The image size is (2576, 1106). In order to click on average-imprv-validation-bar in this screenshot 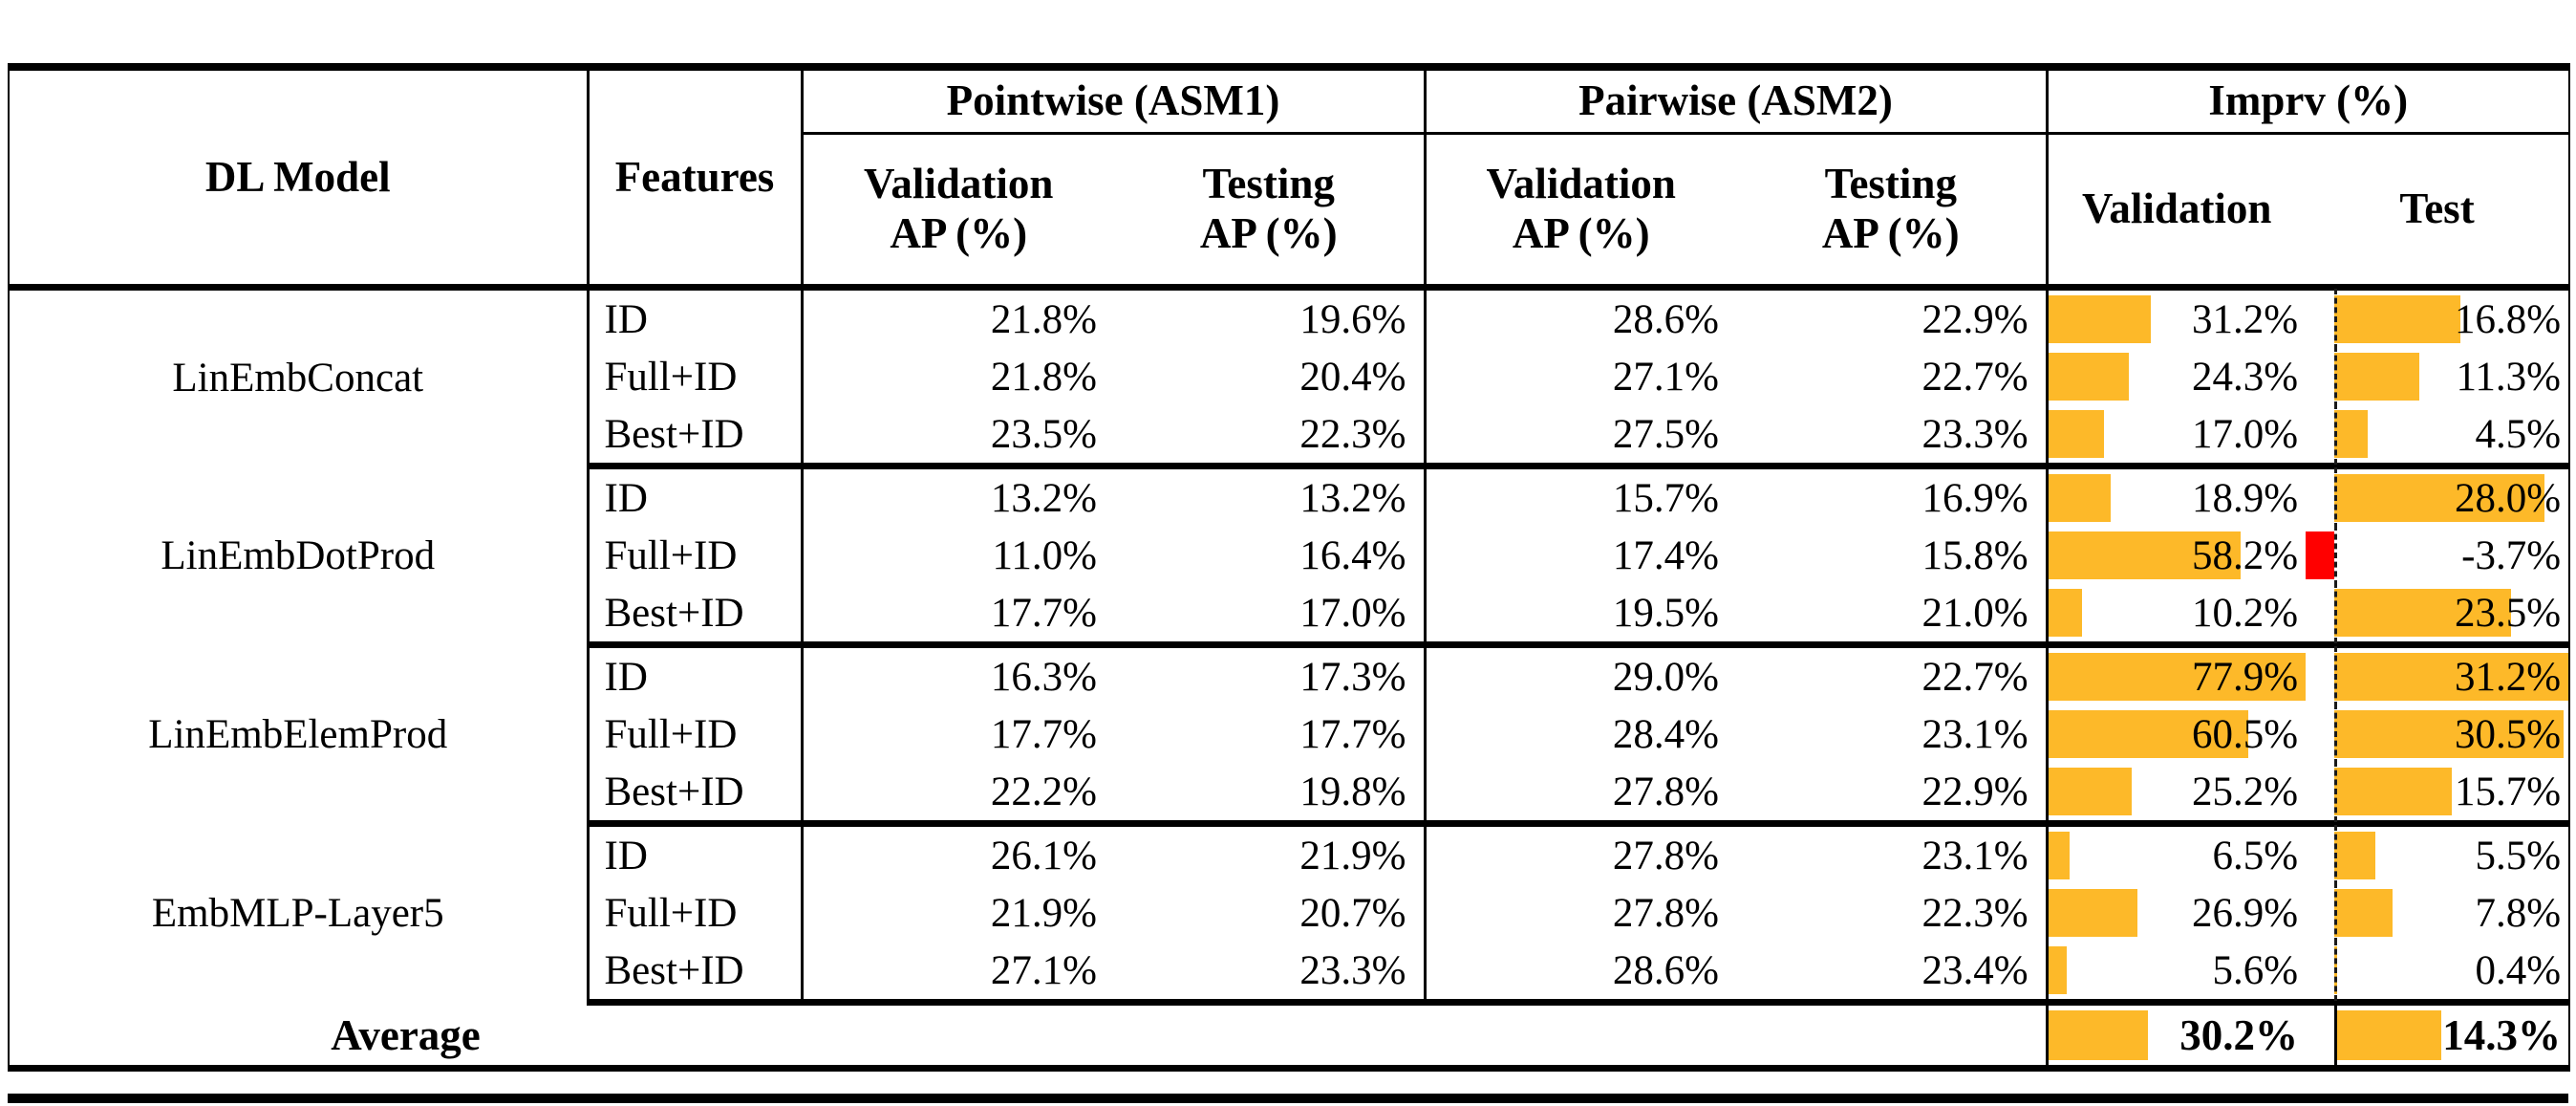, I will do `click(2098, 1035)`.